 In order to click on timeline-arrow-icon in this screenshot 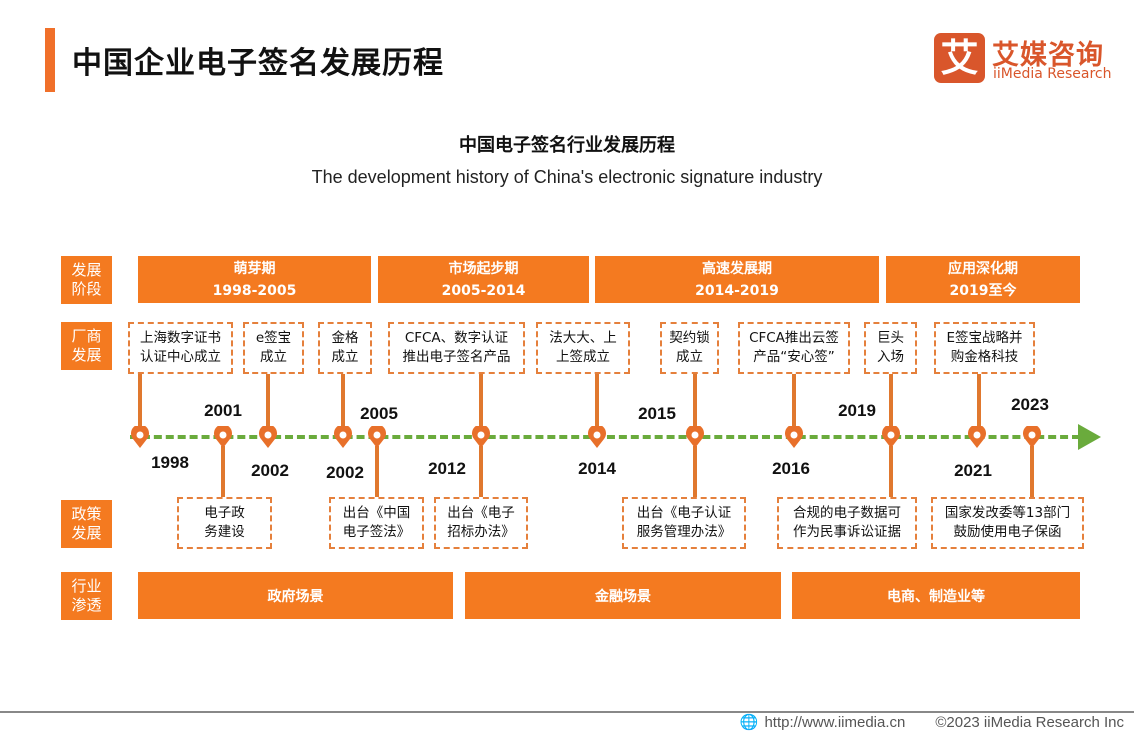, I will do `click(1089, 437)`.